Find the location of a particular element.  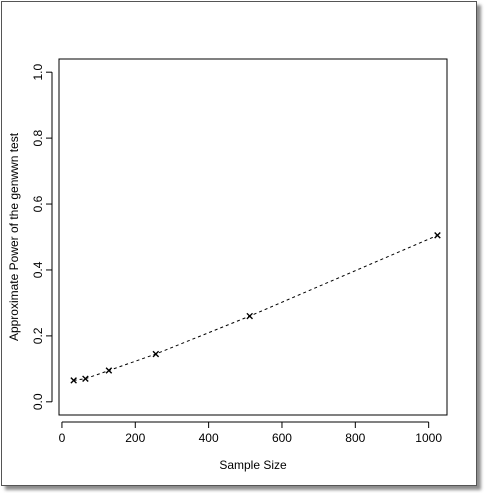

x-tick-label: 0 is located at coordinates (62, 438).